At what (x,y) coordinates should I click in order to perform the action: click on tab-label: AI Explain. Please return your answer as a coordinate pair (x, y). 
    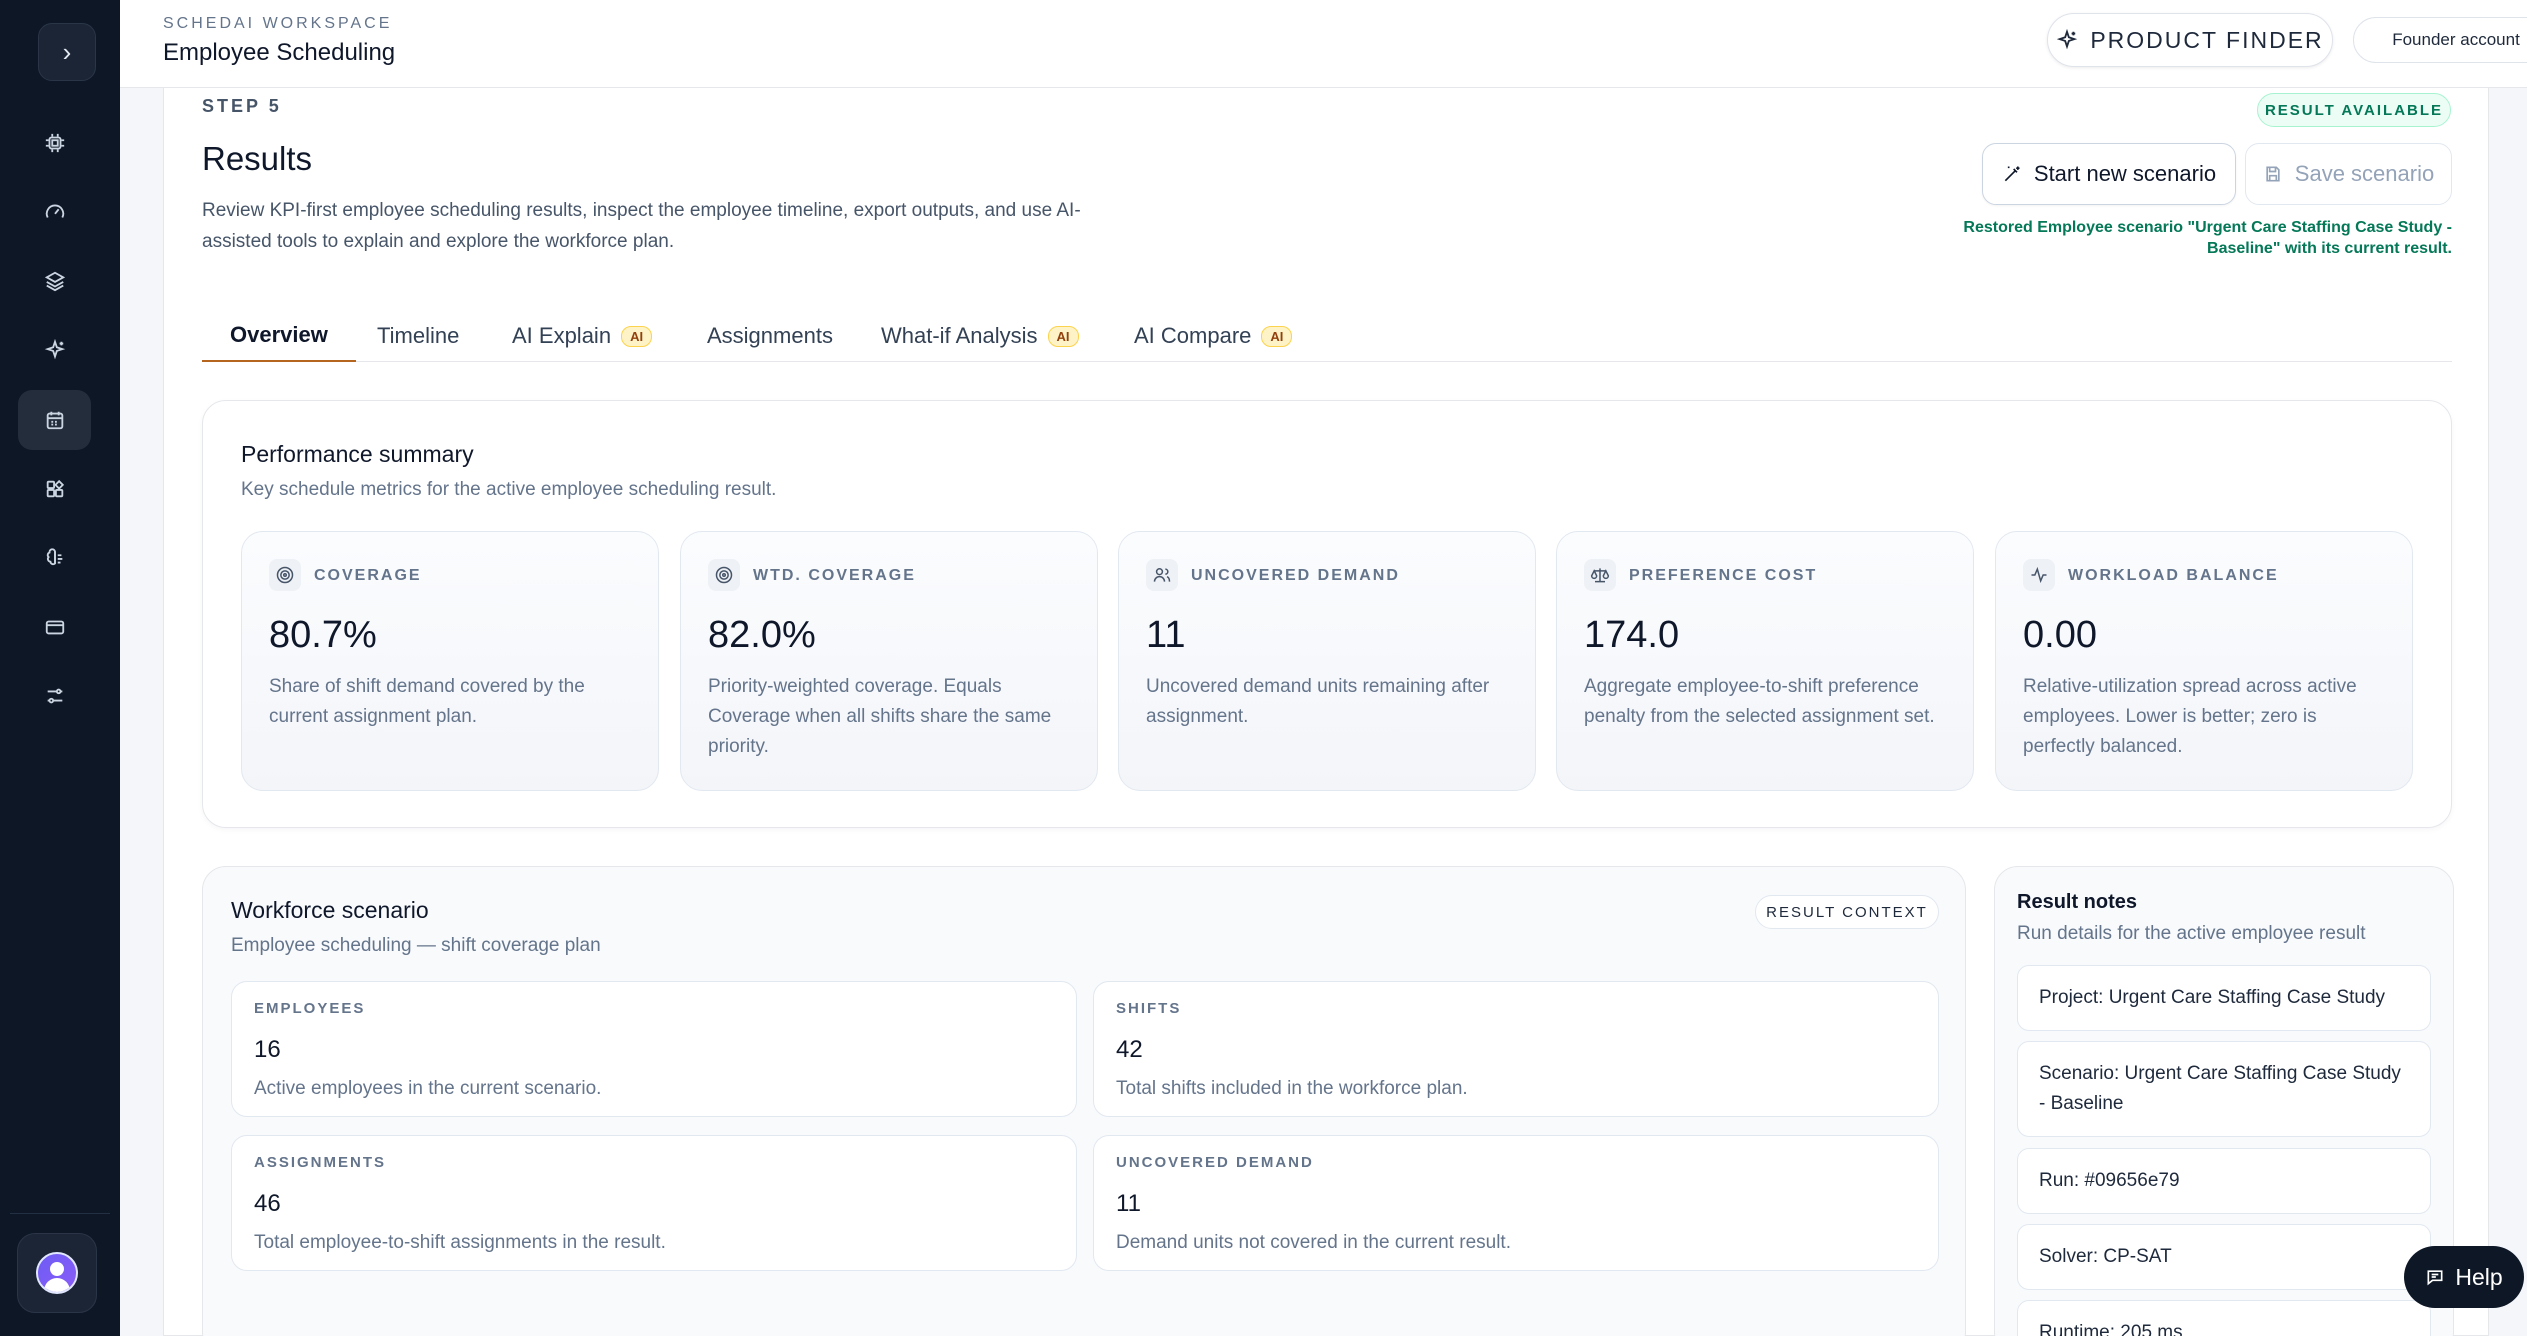
    Looking at the image, I should click on (562, 335).